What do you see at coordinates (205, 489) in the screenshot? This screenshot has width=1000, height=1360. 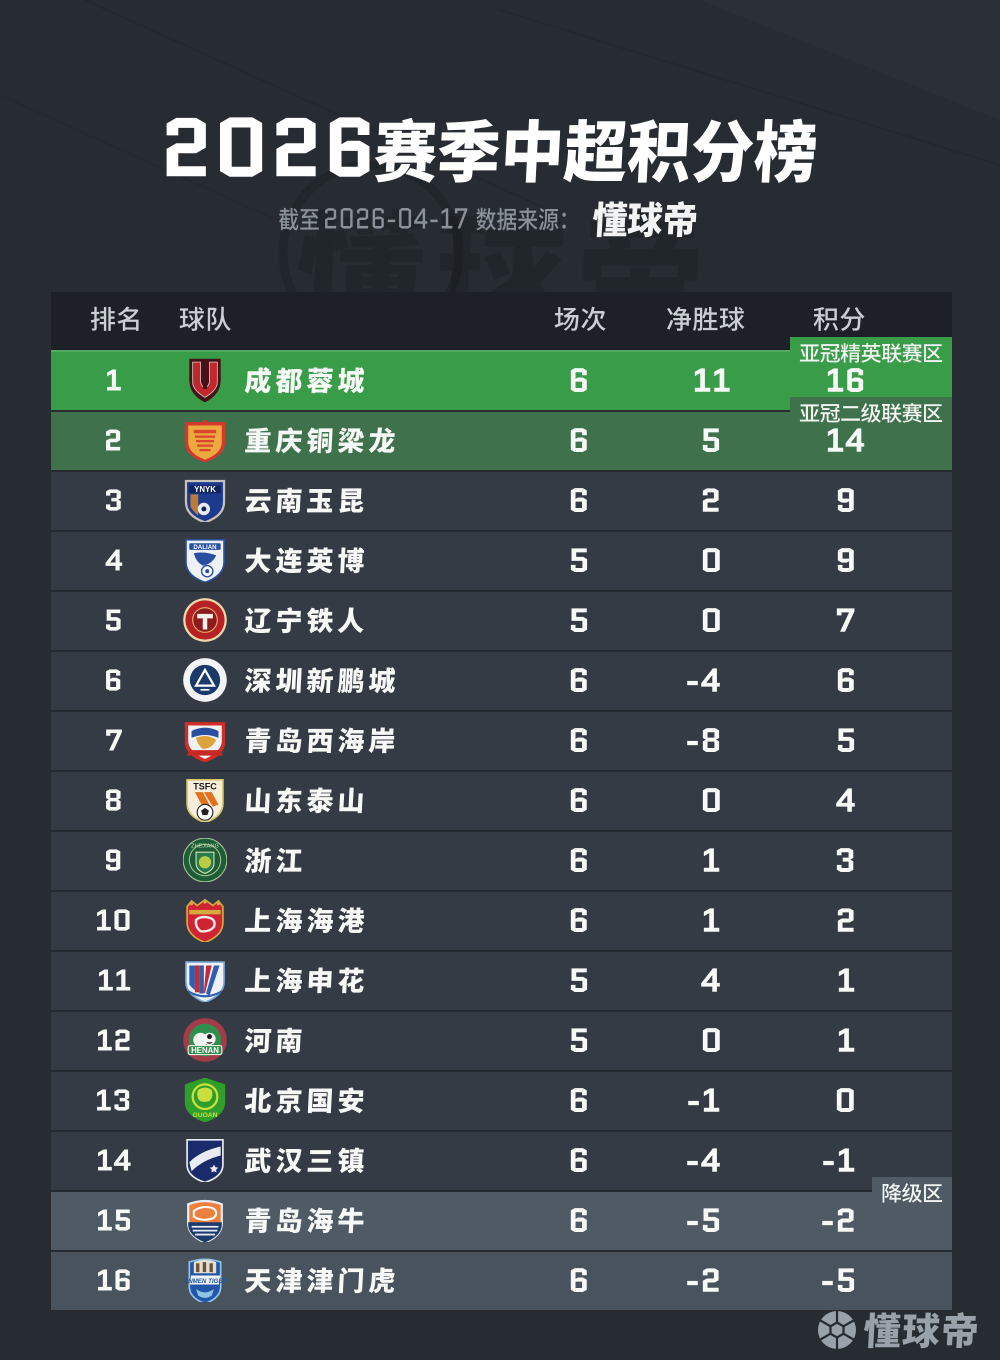 I see `svg-text: YNYK` at bounding box center [205, 489].